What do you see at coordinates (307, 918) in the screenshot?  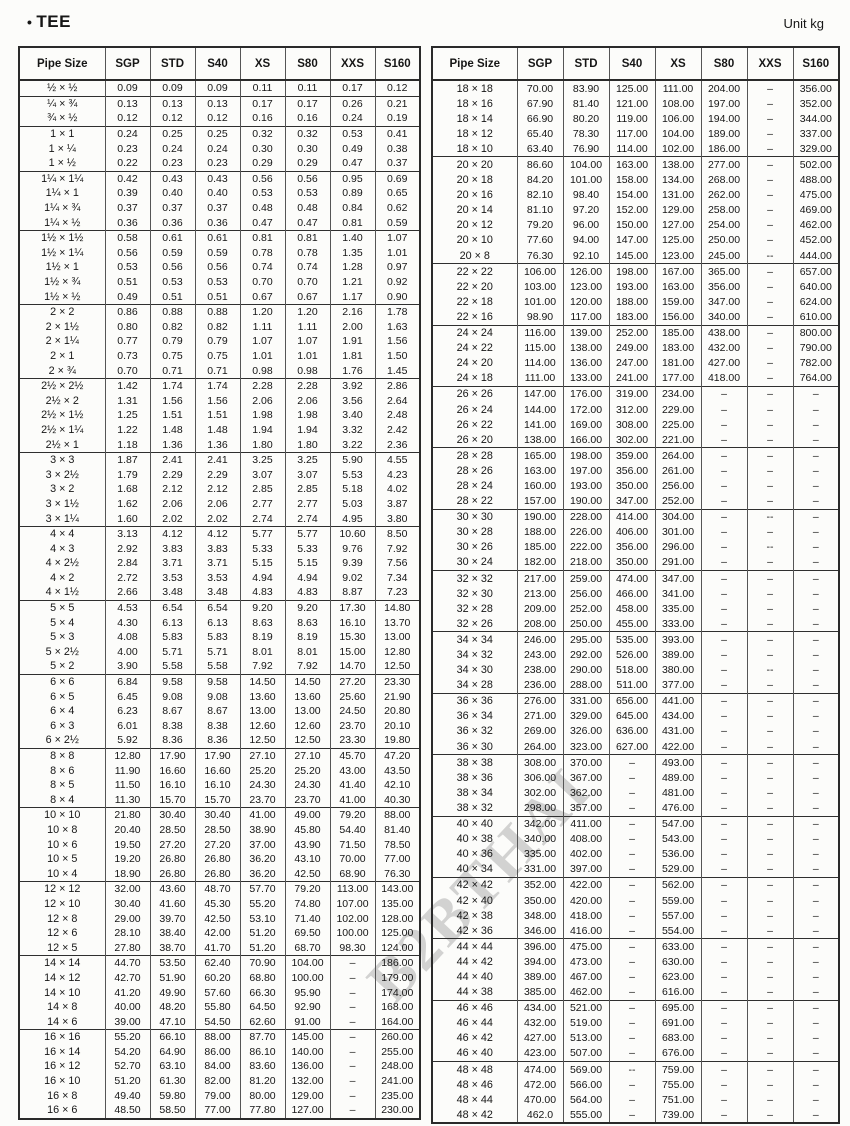 I see `weight-cell: 71.40` at bounding box center [307, 918].